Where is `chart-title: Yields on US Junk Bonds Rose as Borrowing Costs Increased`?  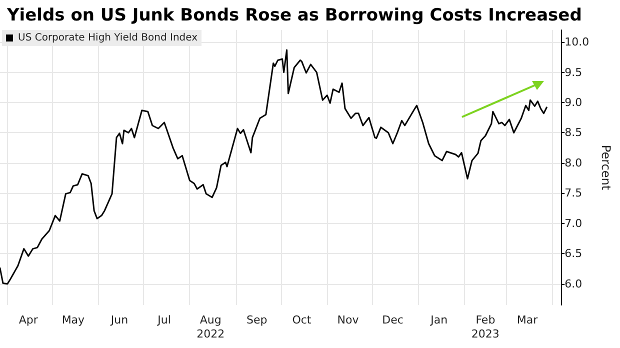 chart-title: Yields on US Junk Bonds Rose as Borrowing Costs Increased is located at coordinates (294, 16).